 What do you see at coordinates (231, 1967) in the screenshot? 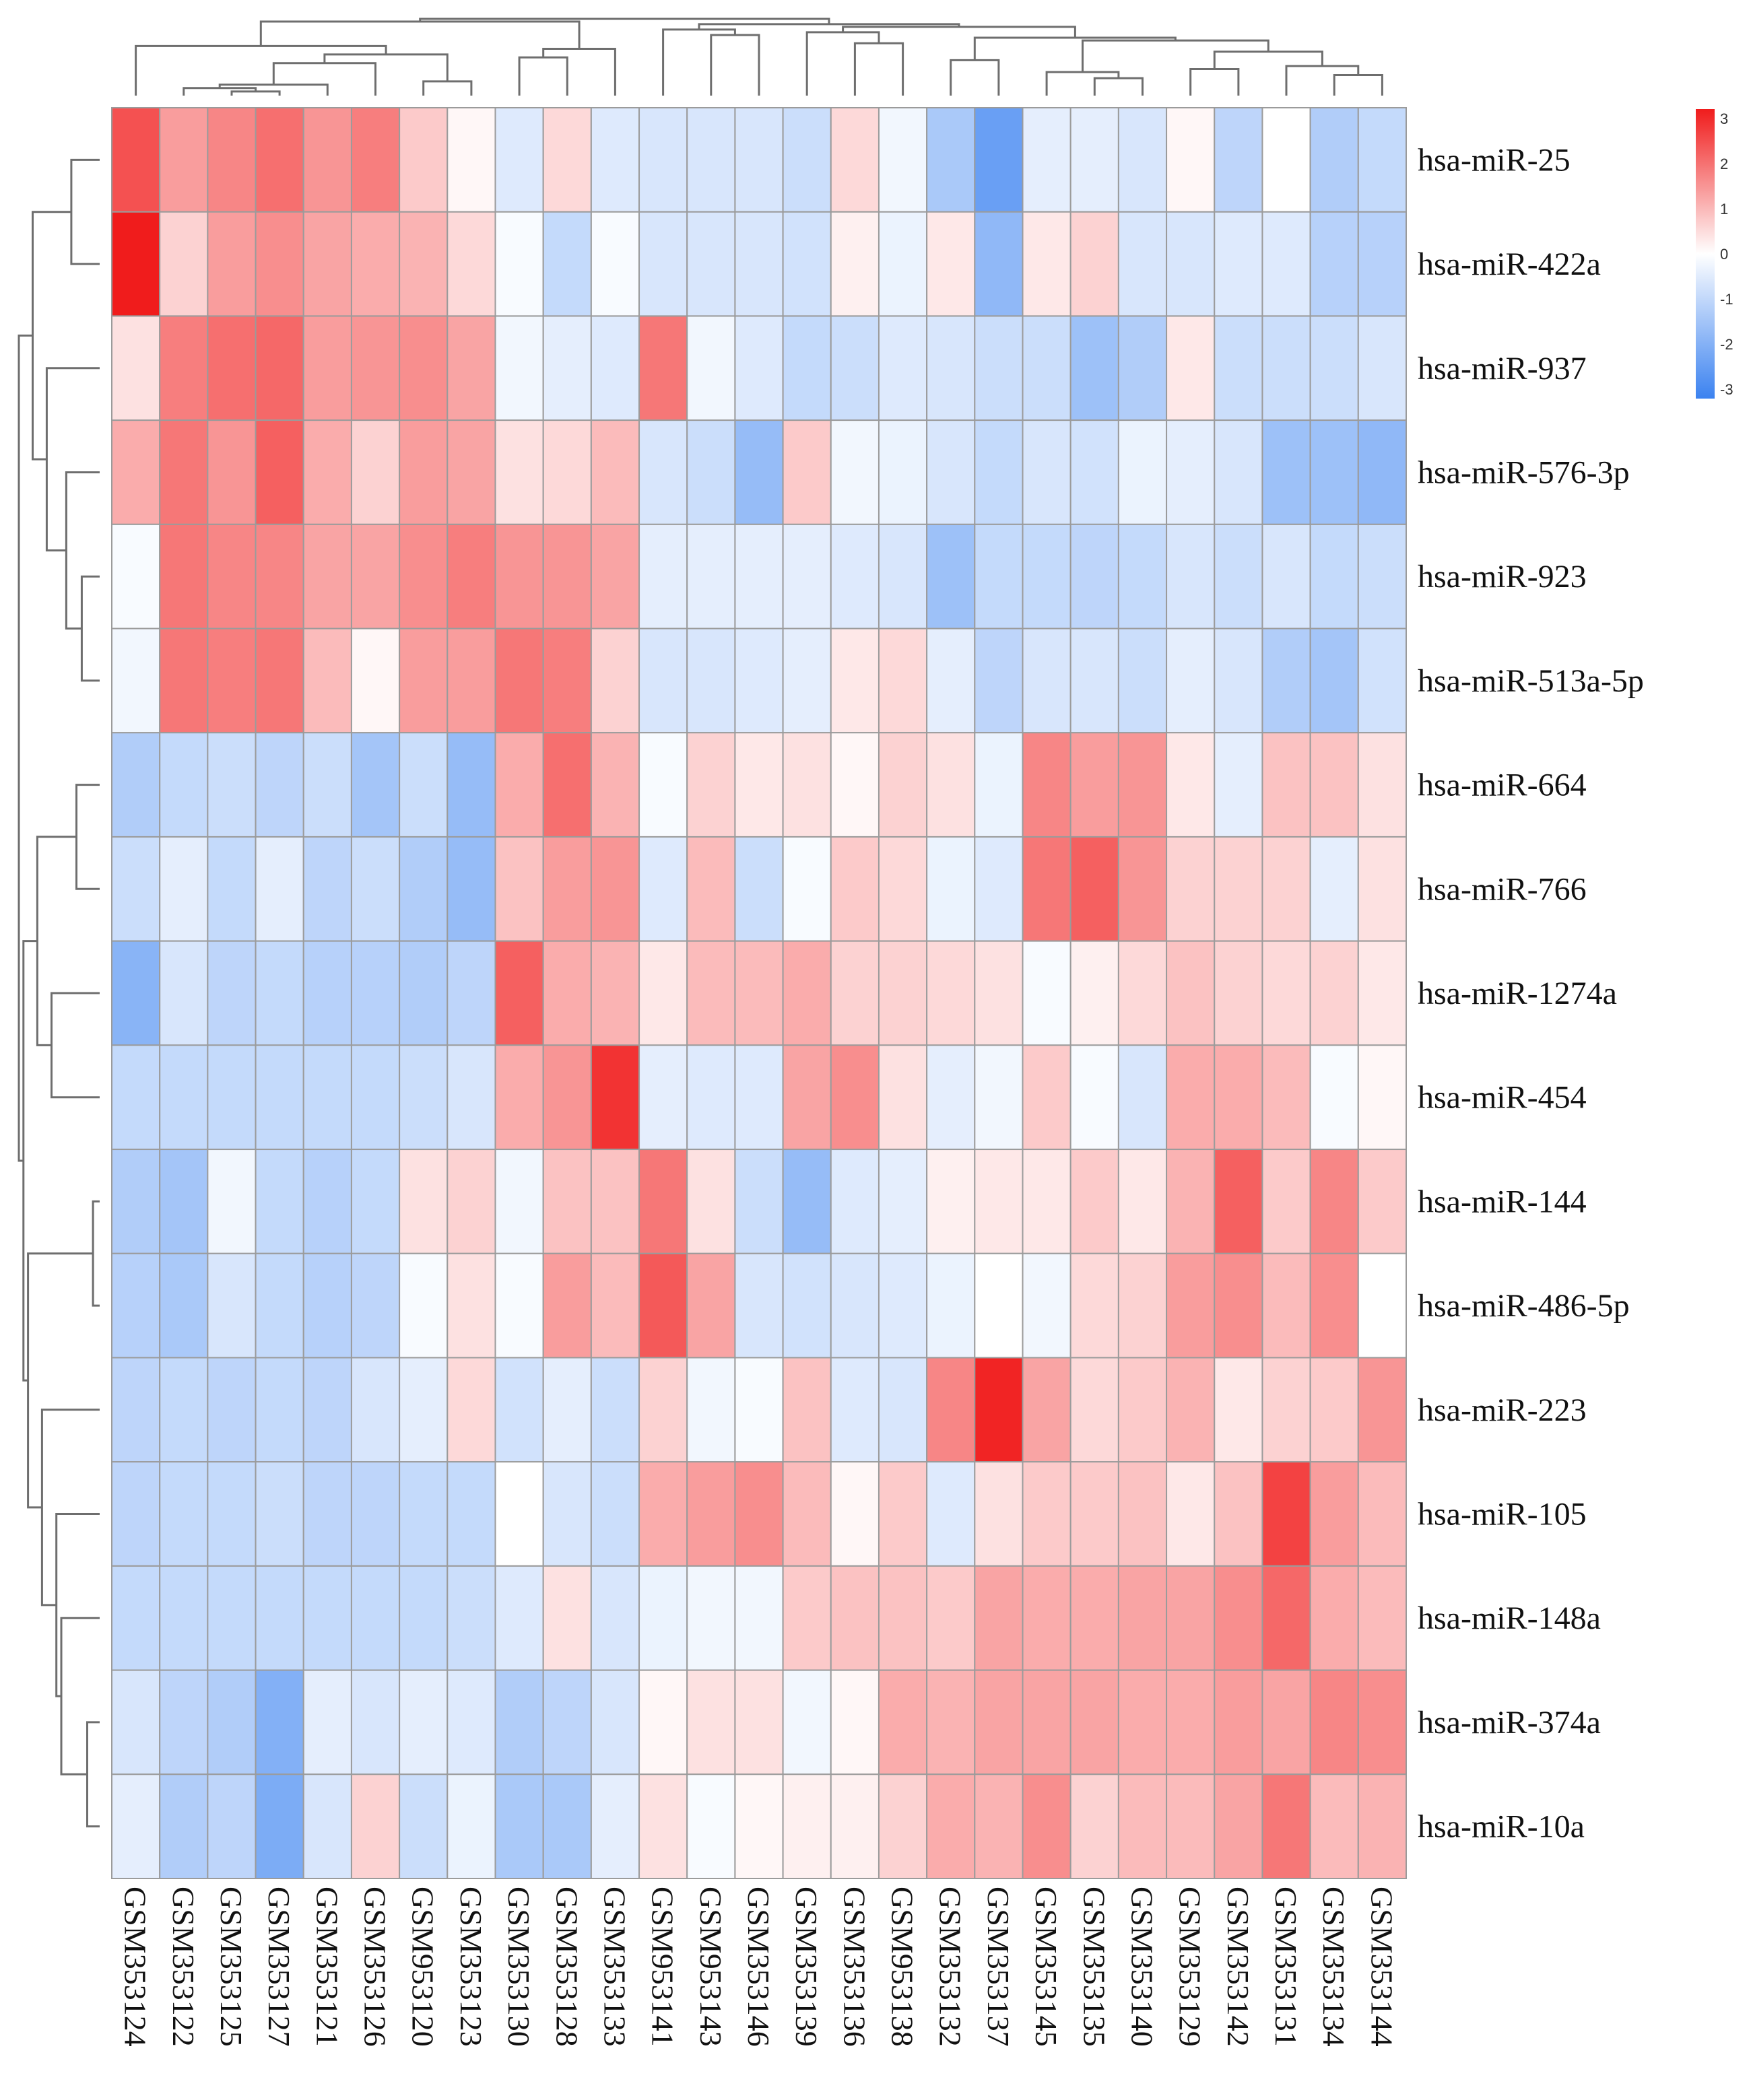
I see `column-label: GSM353125` at bounding box center [231, 1967].